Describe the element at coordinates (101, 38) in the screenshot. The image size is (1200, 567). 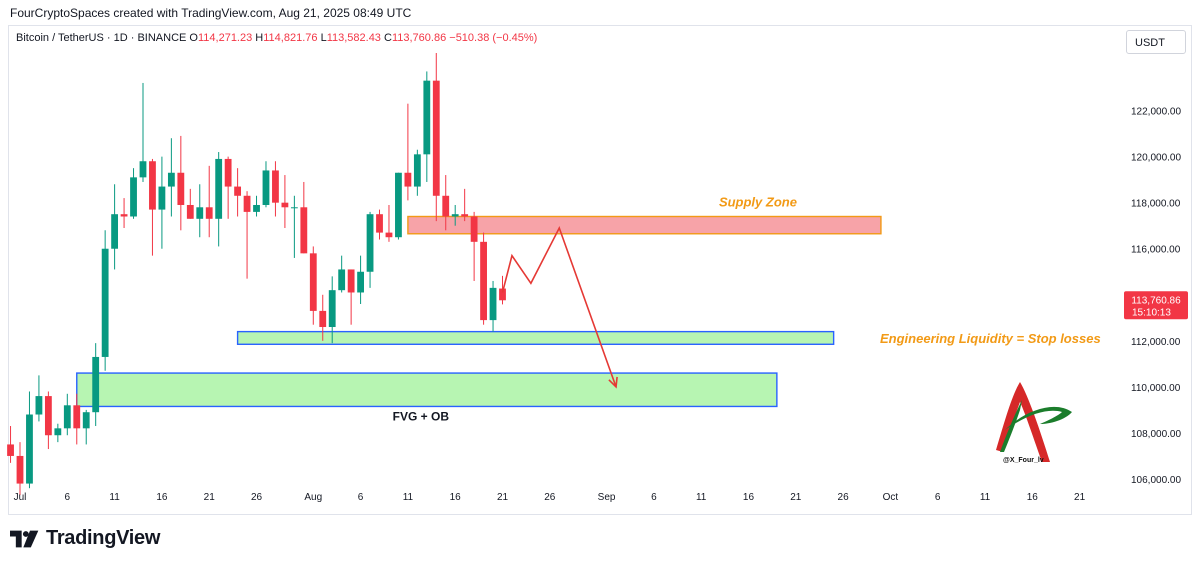
I see `symbol-name: Bitcoin / TetherUS · 1D · BINANCE` at that location.